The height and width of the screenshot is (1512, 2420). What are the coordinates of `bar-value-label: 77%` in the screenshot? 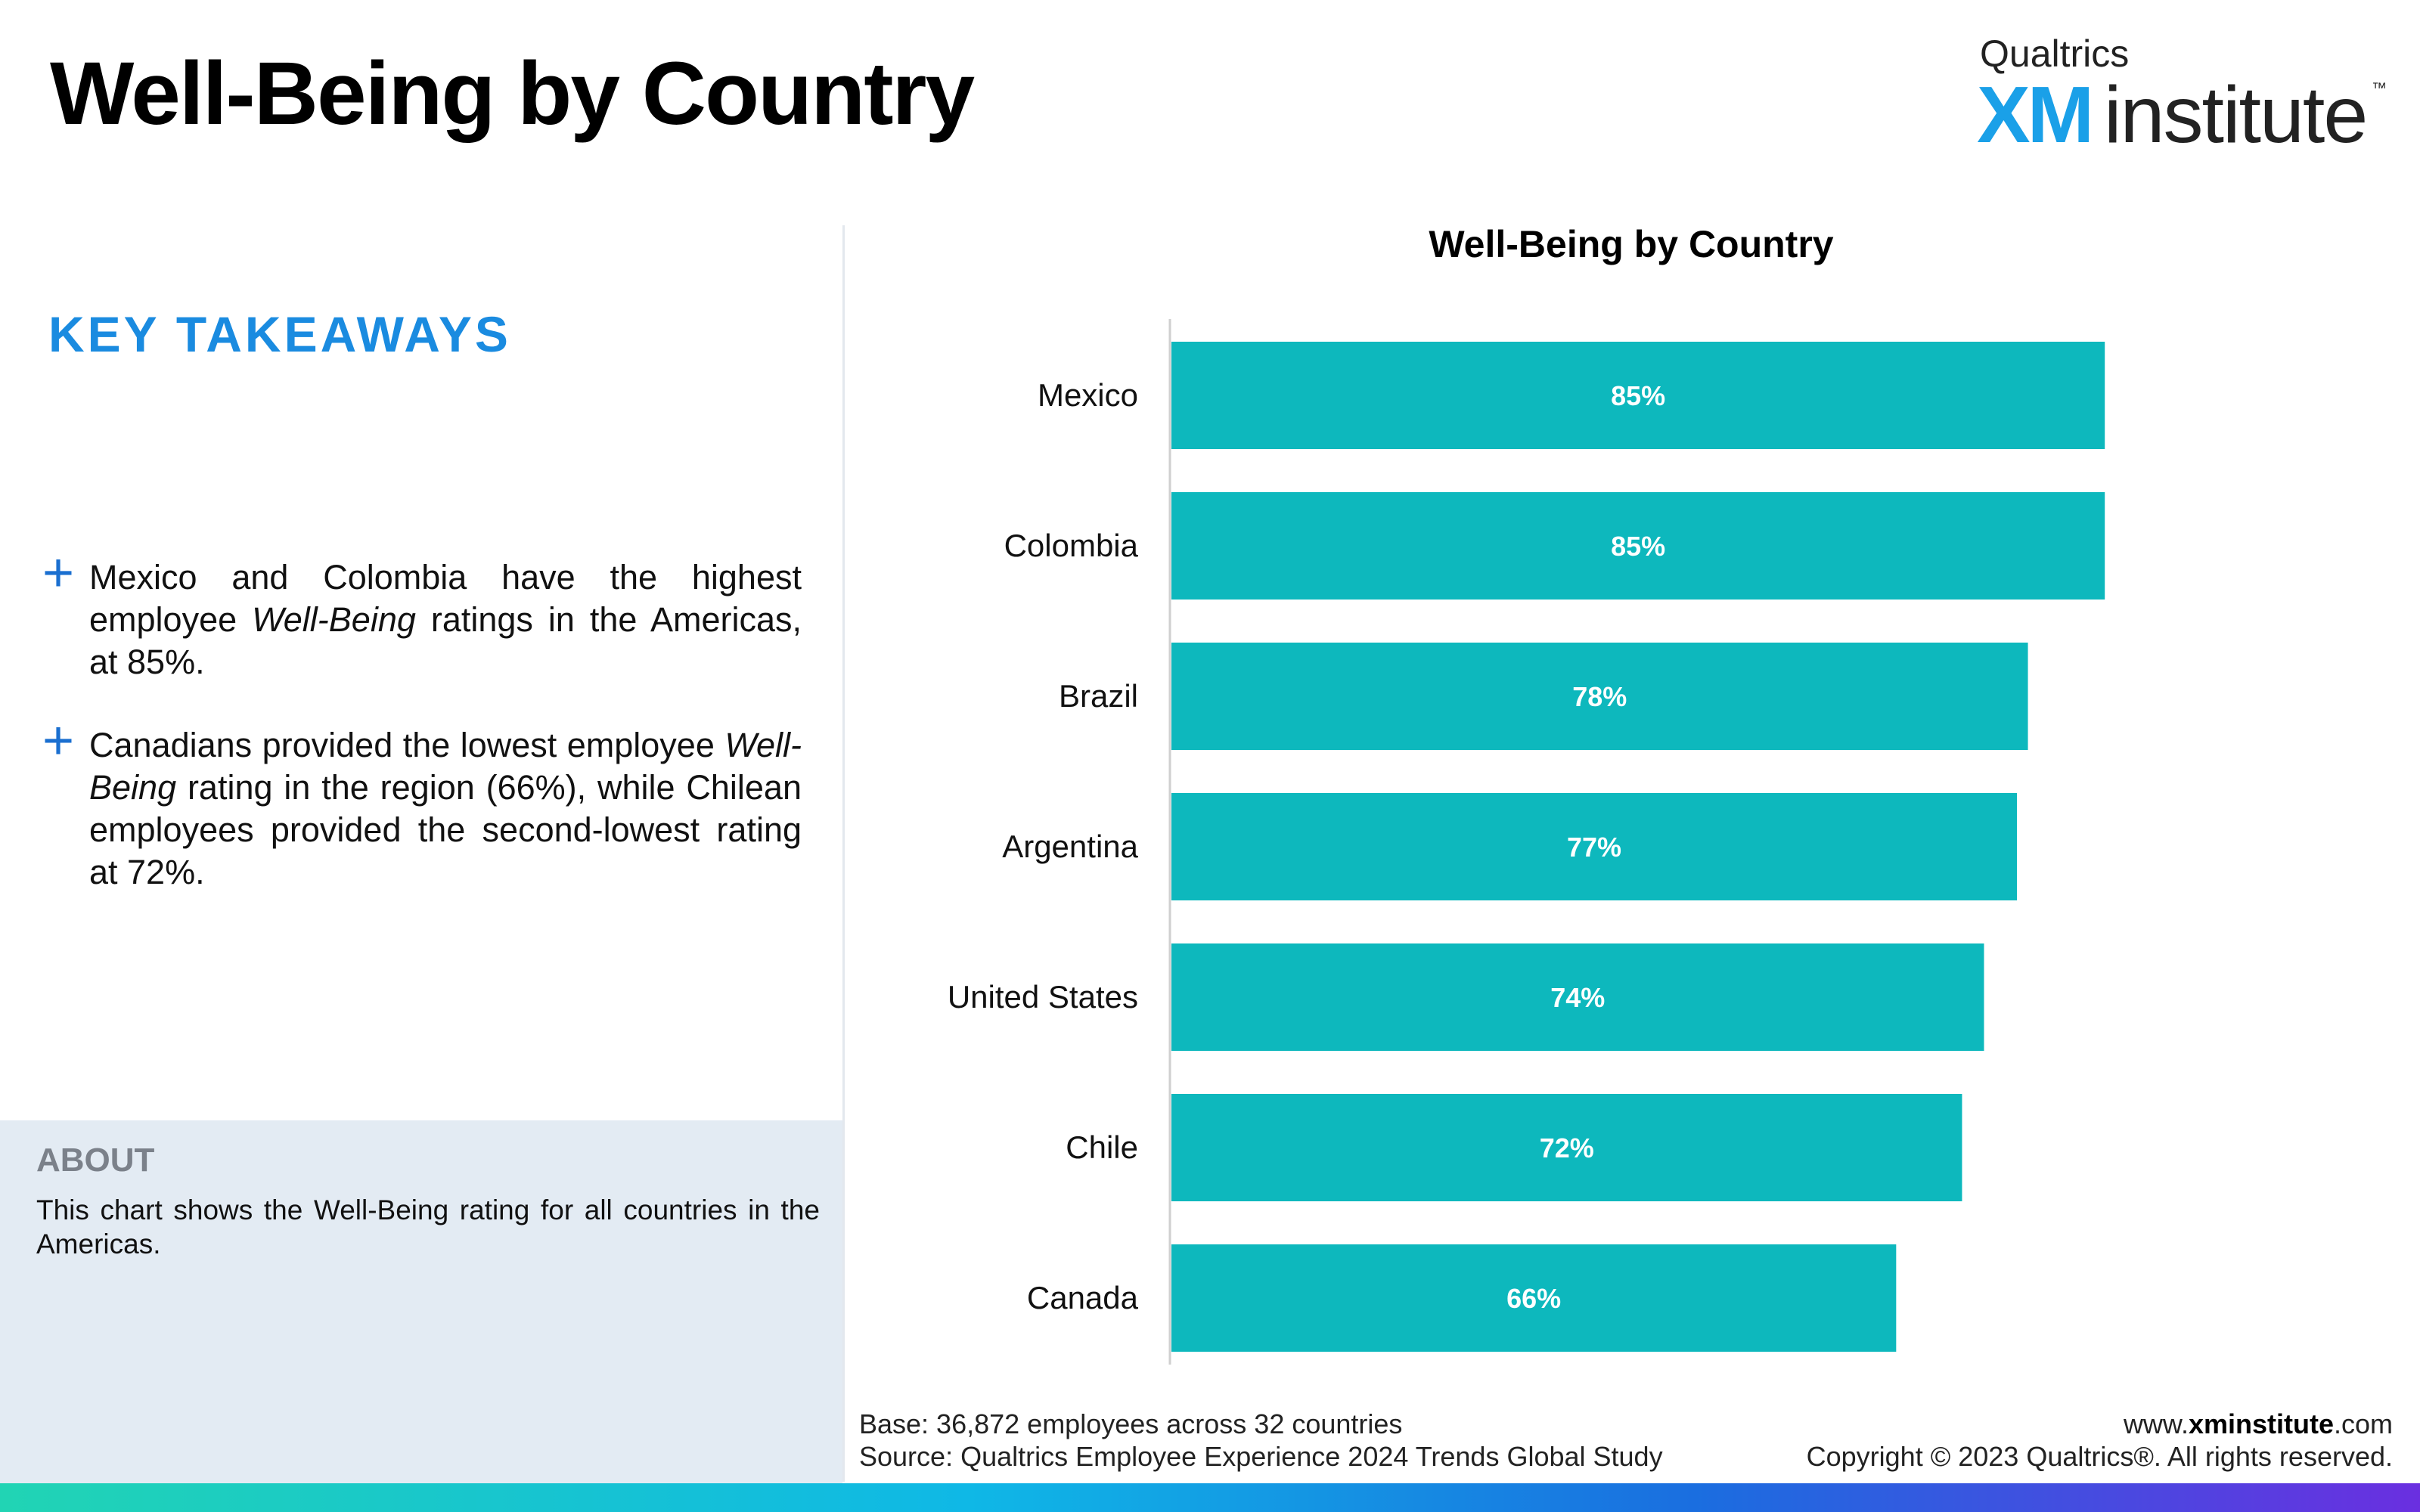 It's located at (1594, 847).